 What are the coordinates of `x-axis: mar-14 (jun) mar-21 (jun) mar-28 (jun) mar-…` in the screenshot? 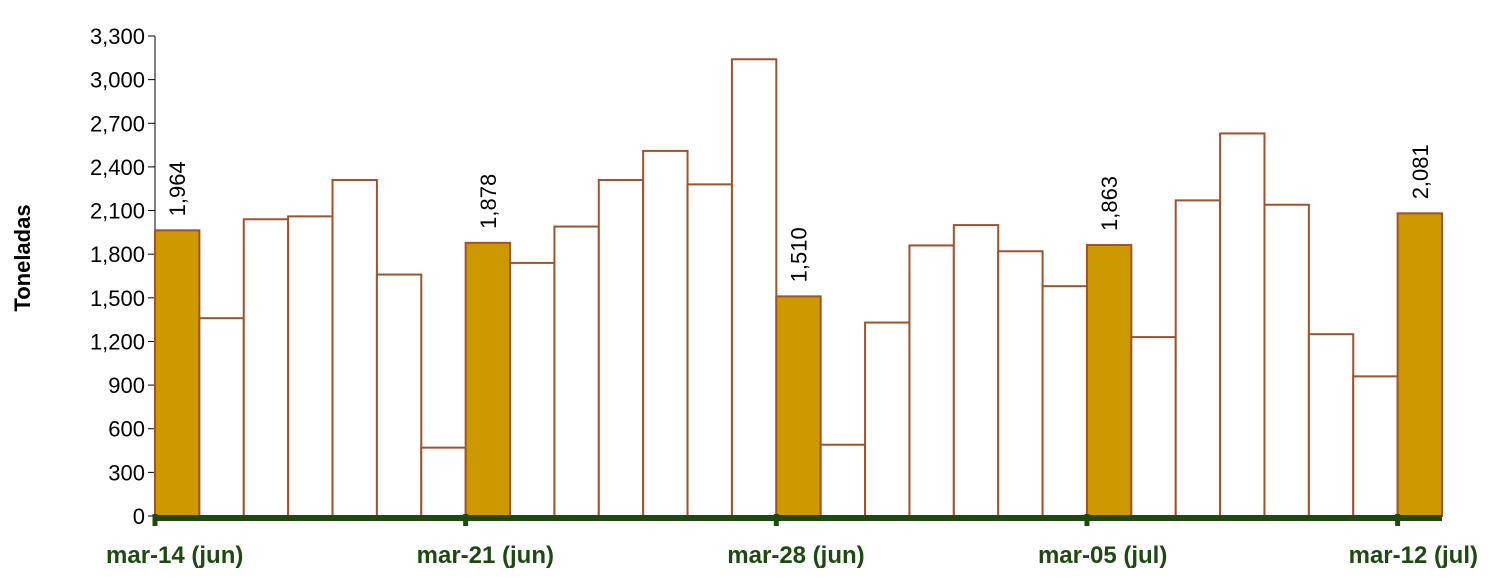 It's located at (792, 541).